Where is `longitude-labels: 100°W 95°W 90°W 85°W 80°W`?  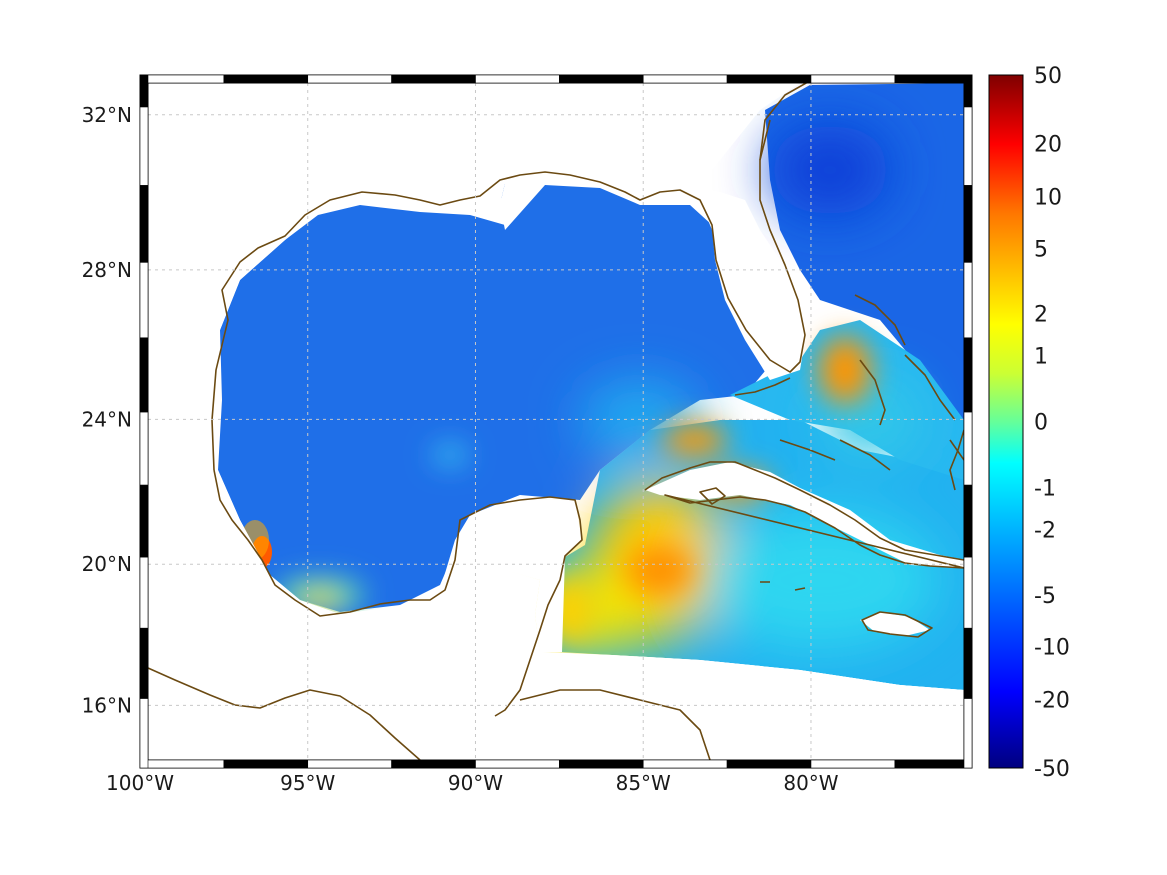
longitude-labels: 100°W 95°W 90°W 85°W 80°W is located at coordinates (472, 783).